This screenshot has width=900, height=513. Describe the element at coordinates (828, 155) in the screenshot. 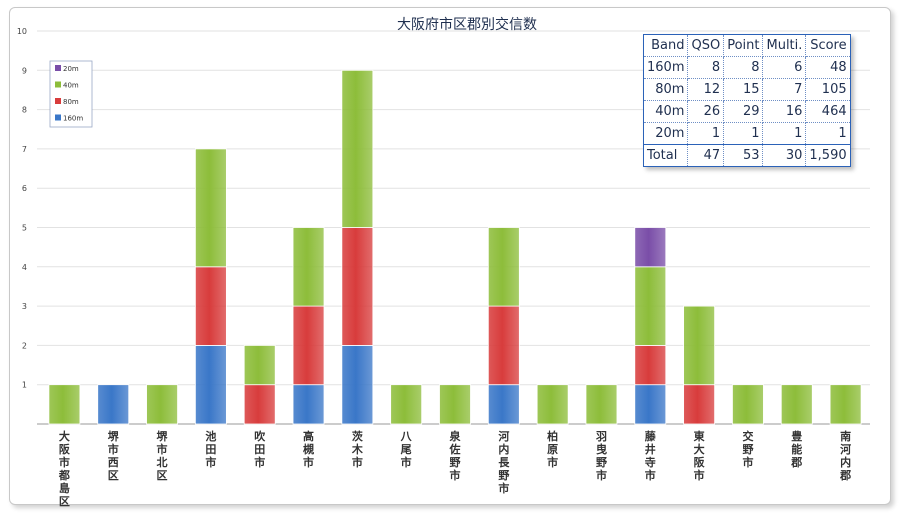

I see `total-cell: 1,590` at that location.